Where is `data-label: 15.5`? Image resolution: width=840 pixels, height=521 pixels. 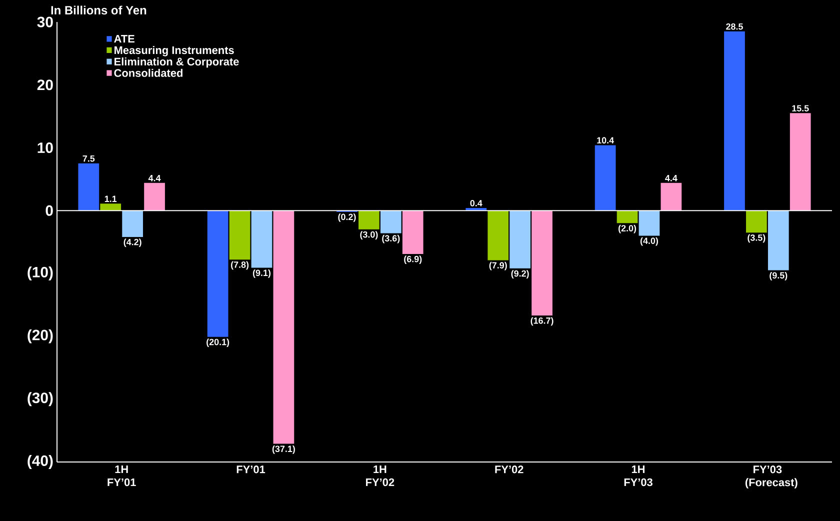 data-label: 15.5 is located at coordinates (800, 108).